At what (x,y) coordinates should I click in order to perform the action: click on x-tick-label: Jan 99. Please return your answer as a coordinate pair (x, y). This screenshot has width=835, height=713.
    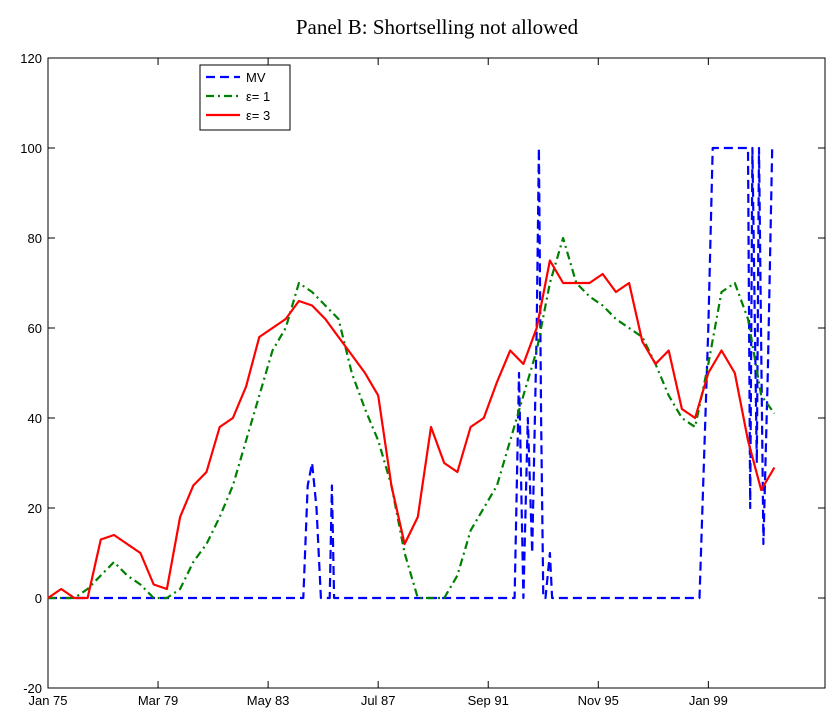
    Looking at the image, I should click on (708, 700).